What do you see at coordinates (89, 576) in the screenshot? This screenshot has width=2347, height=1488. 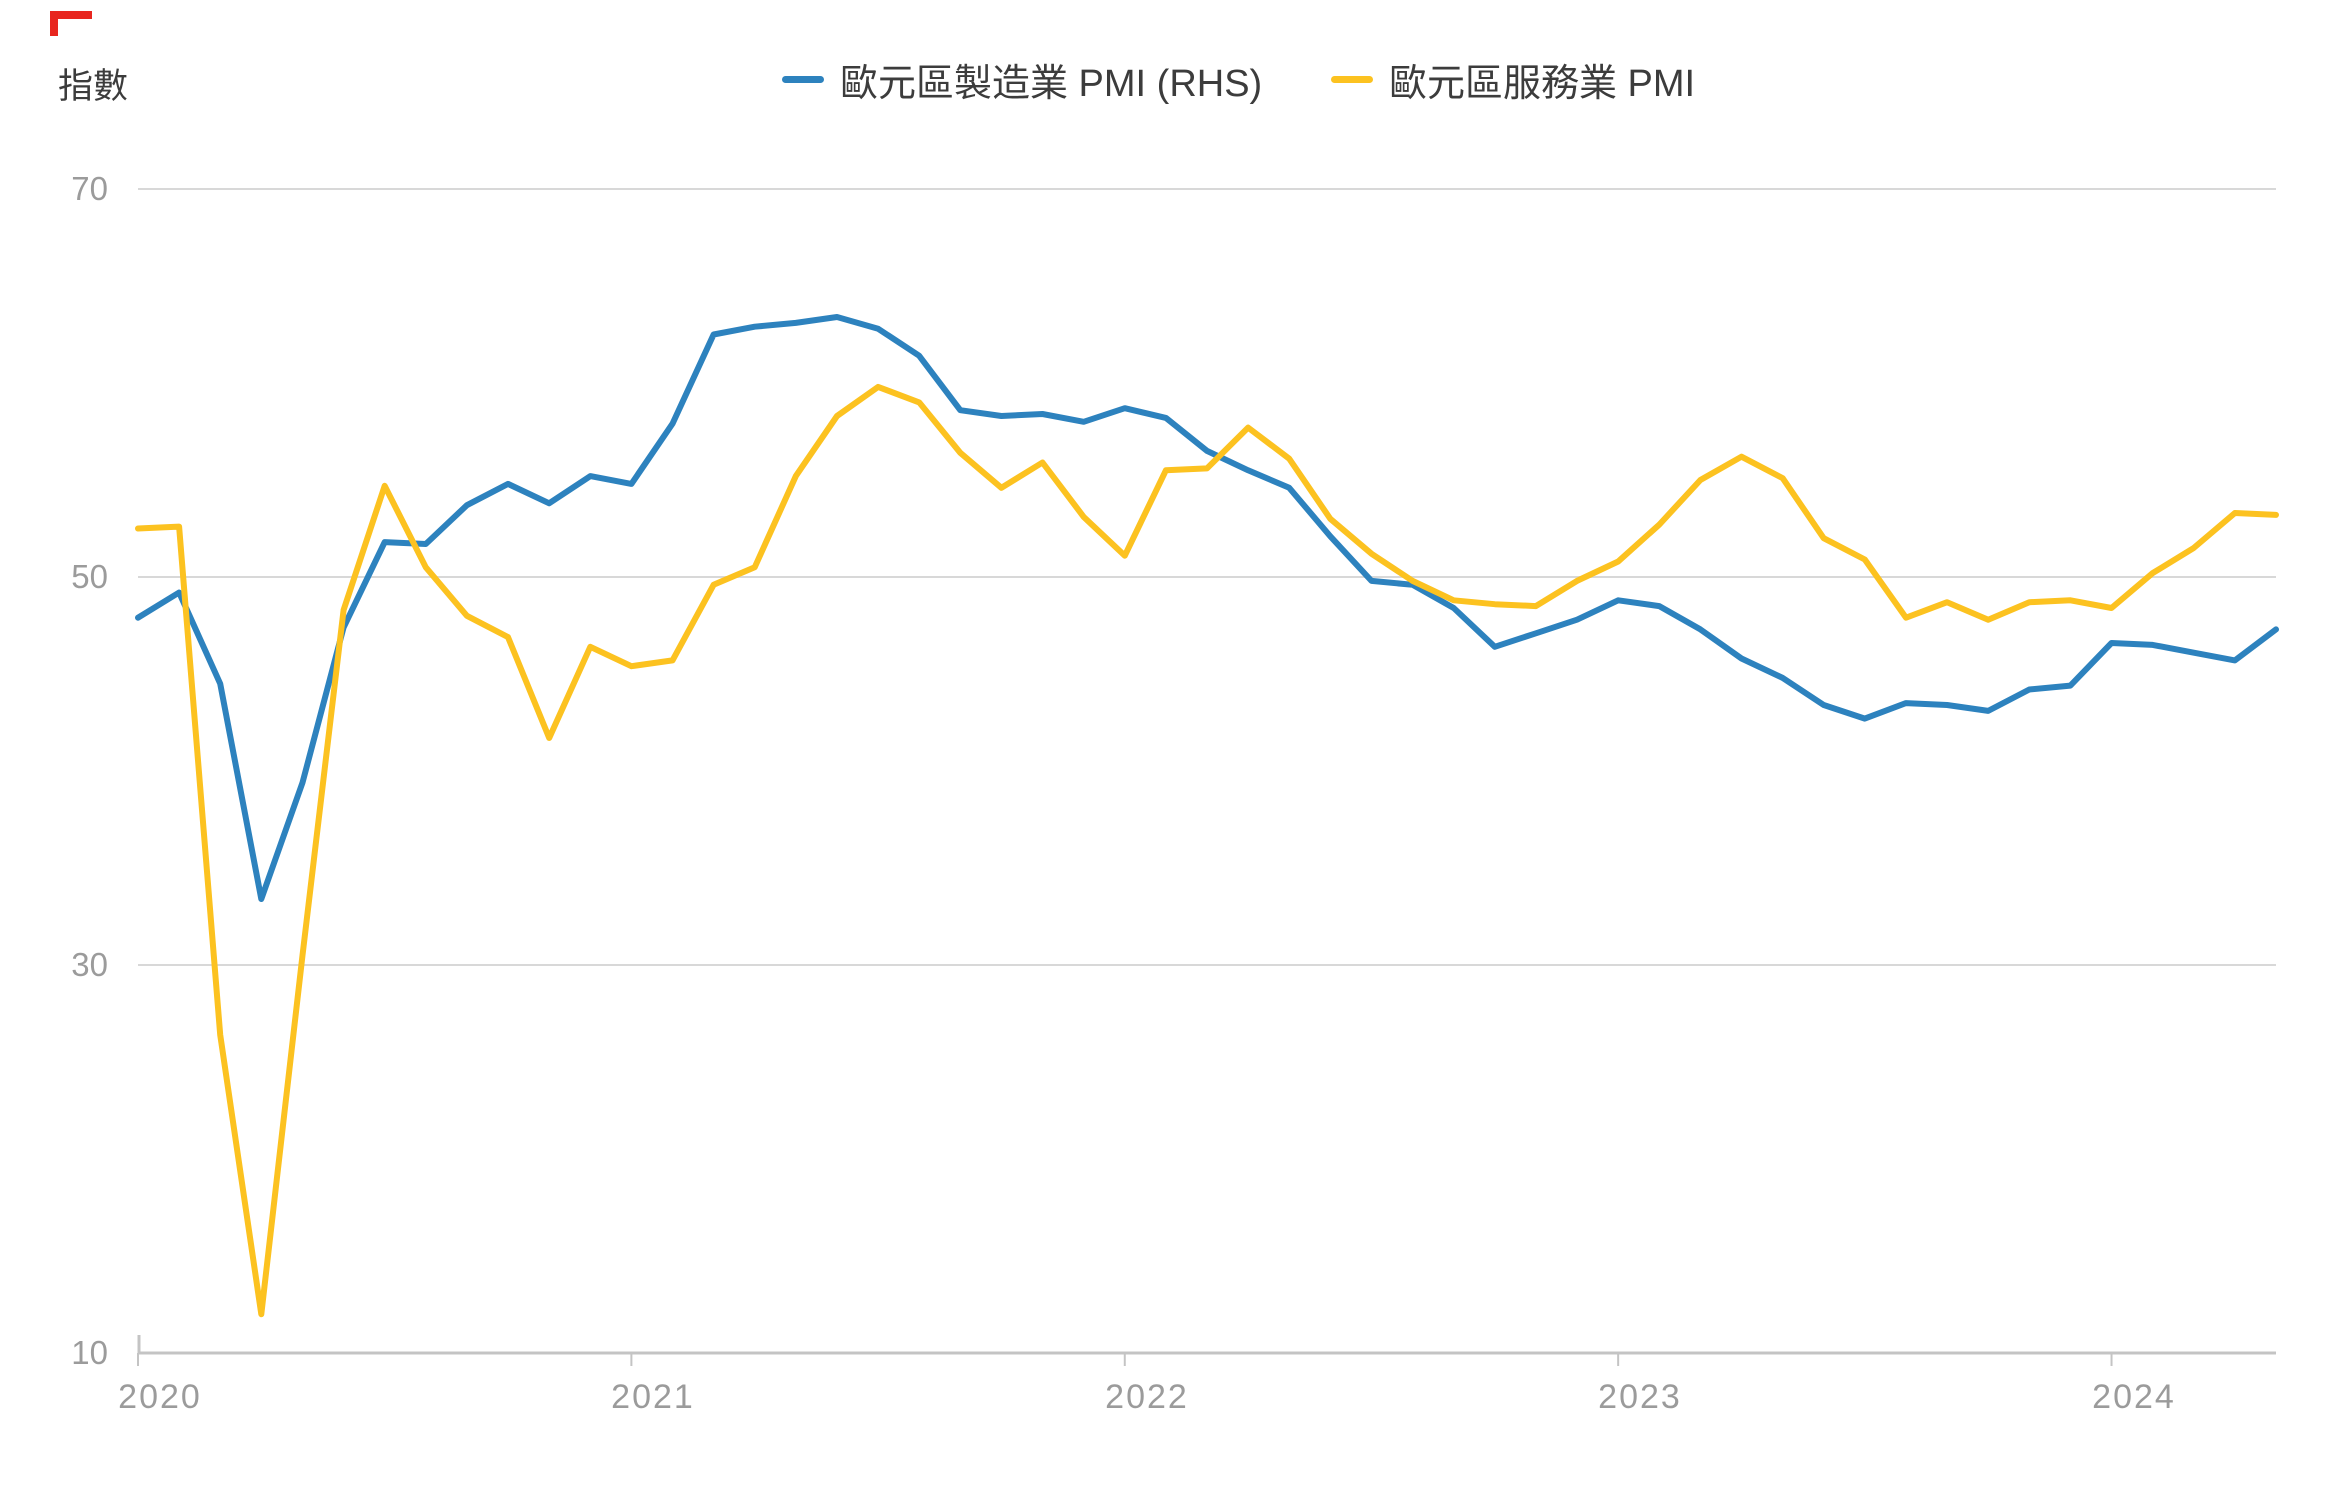 I see `y-tick-label-50: 50` at bounding box center [89, 576].